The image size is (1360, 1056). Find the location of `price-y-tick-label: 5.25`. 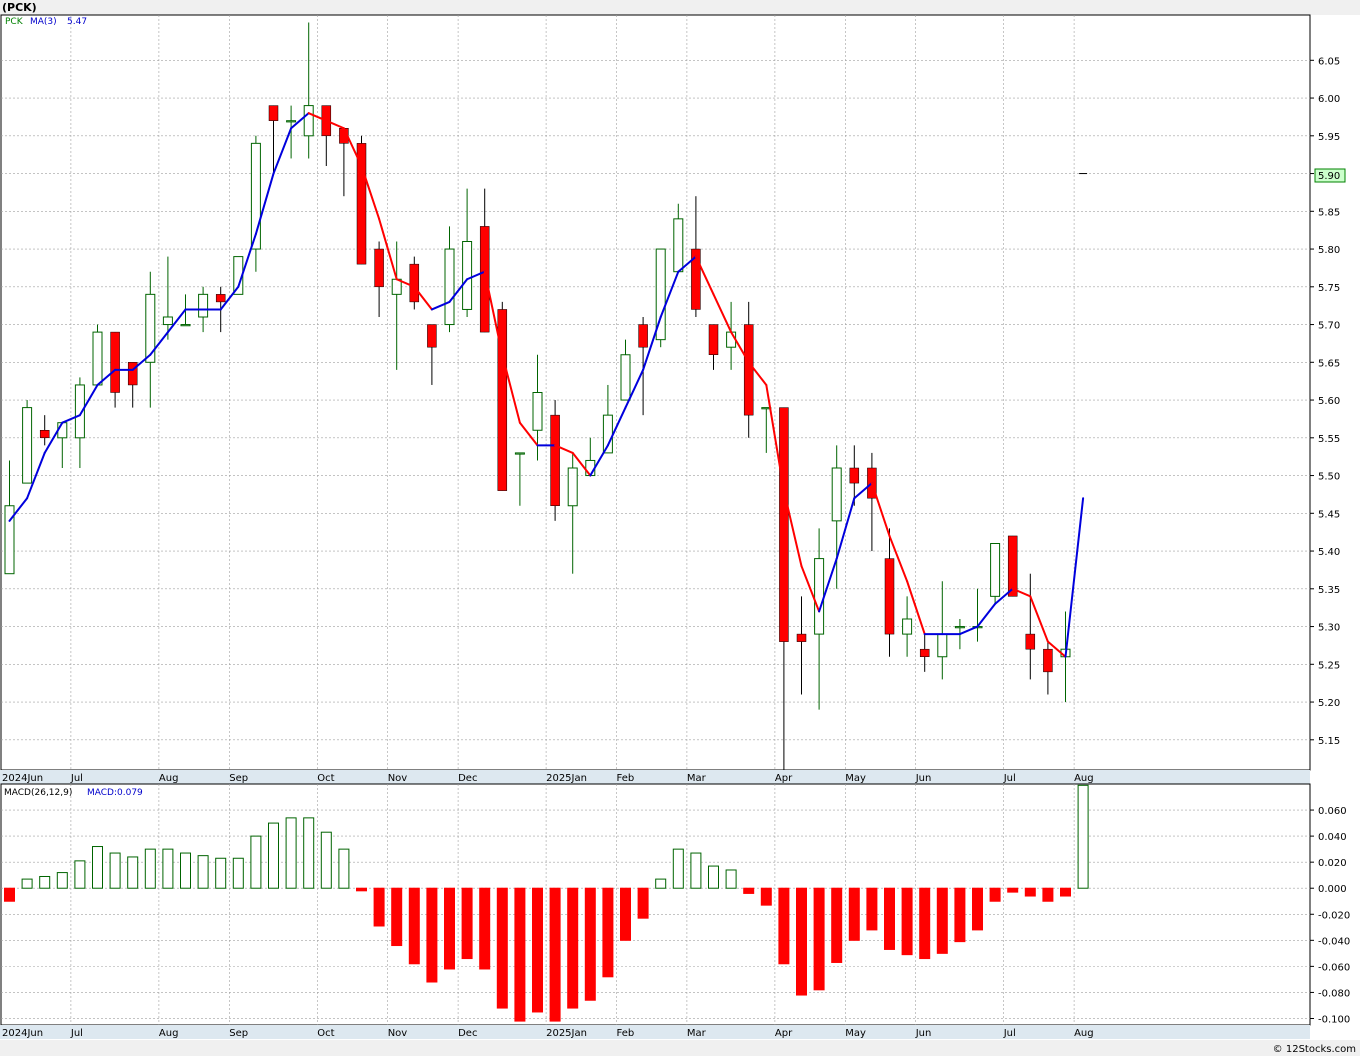

price-y-tick-label: 5.25 is located at coordinates (1329, 665).